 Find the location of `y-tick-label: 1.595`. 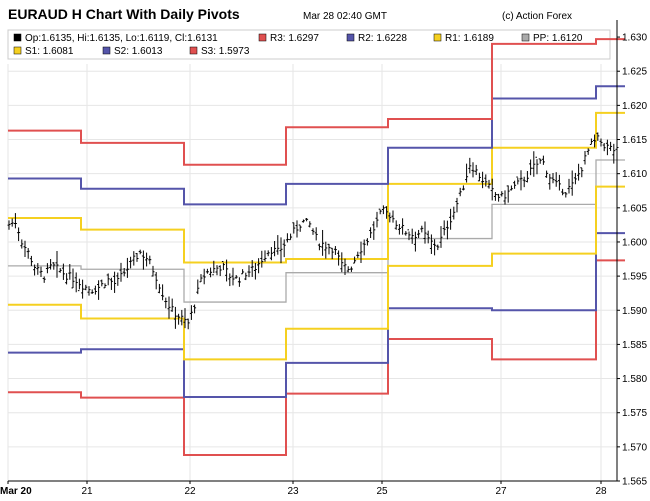

y-tick-label: 1.595 is located at coordinates (634, 277).